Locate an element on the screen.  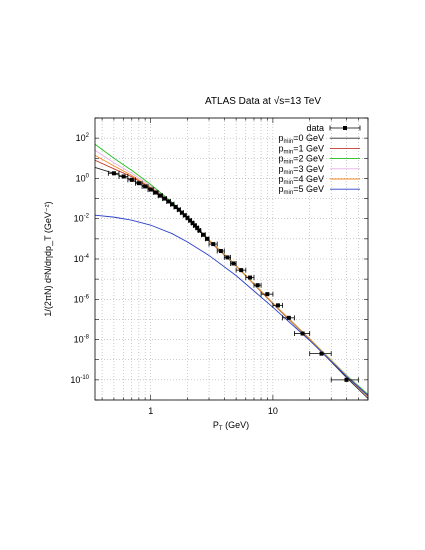
y-tick-label: 100 is located at coordinates (83, 178).